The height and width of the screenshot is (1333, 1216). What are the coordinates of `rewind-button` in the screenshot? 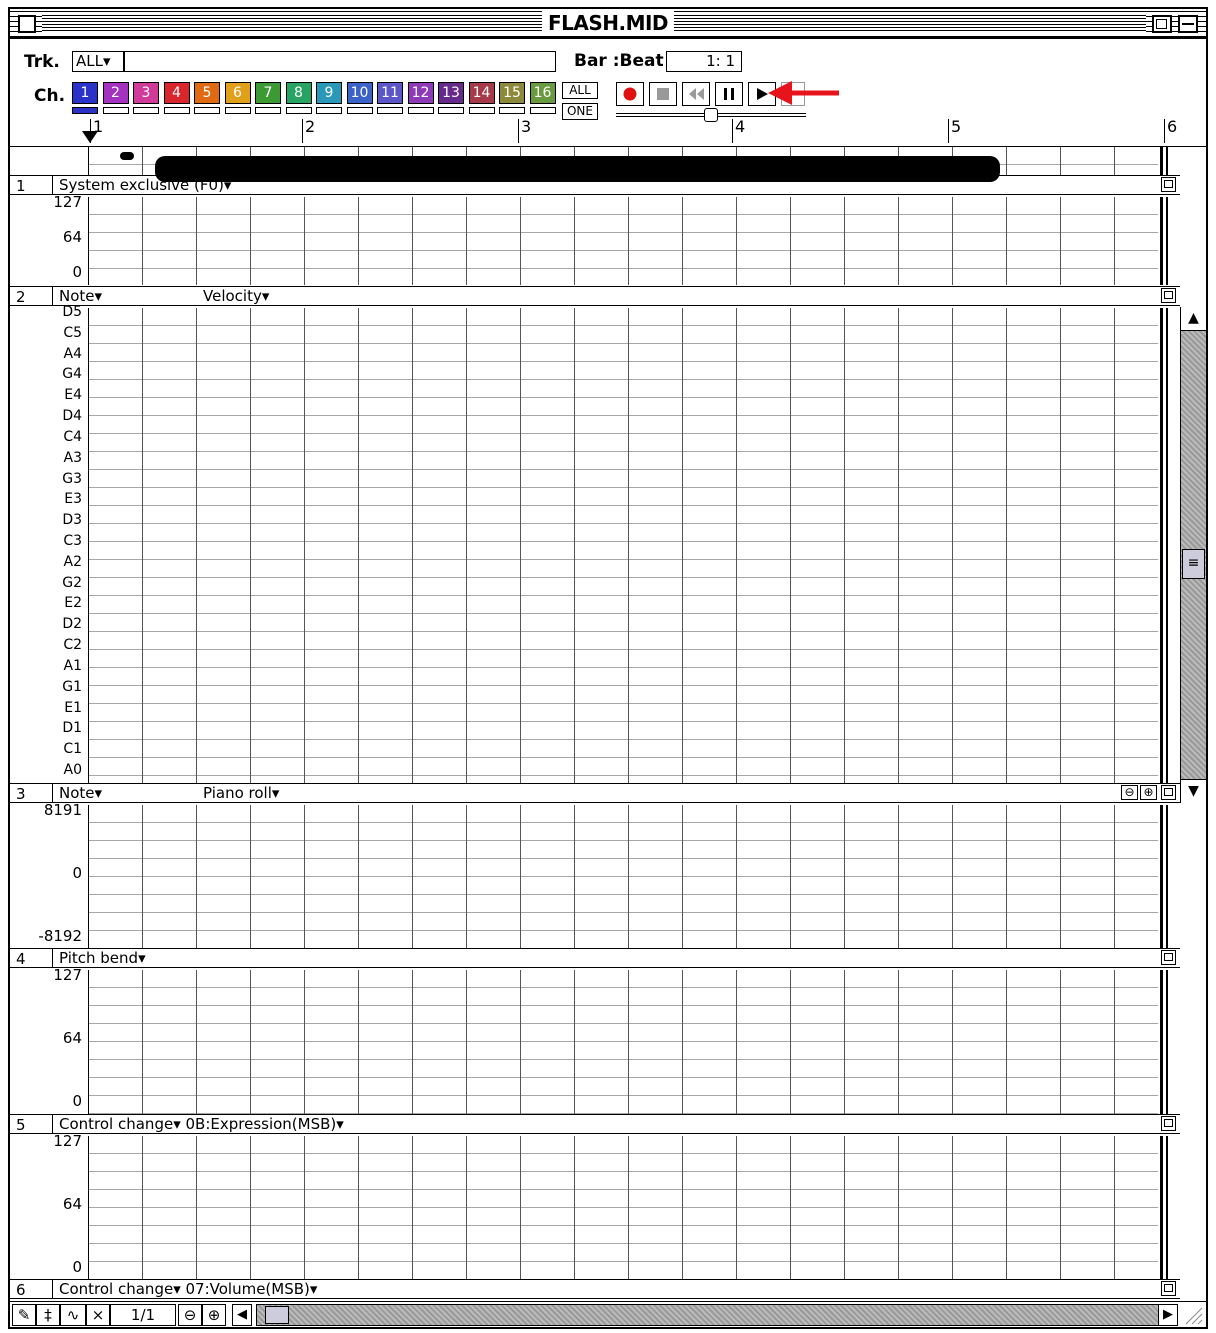 It's located at (696, 94).